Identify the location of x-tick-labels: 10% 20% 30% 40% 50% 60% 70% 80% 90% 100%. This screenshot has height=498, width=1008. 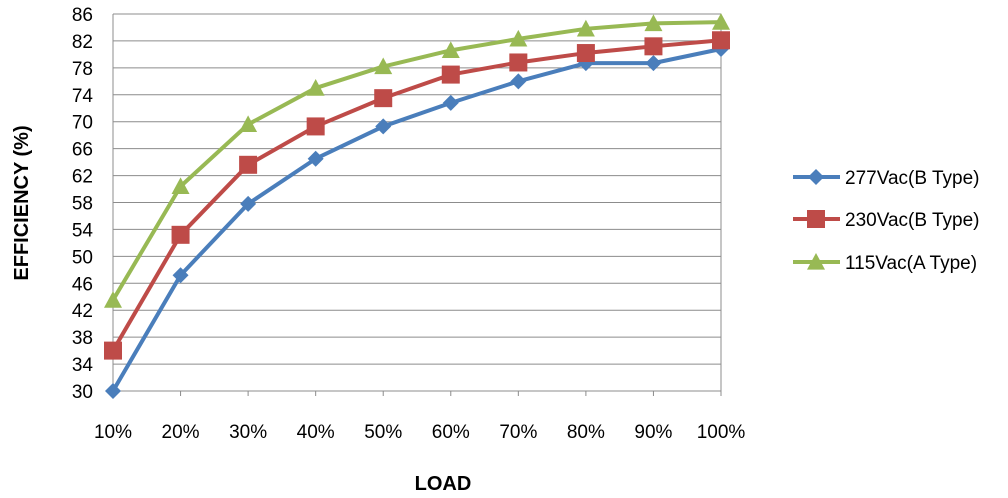
(419, 432).